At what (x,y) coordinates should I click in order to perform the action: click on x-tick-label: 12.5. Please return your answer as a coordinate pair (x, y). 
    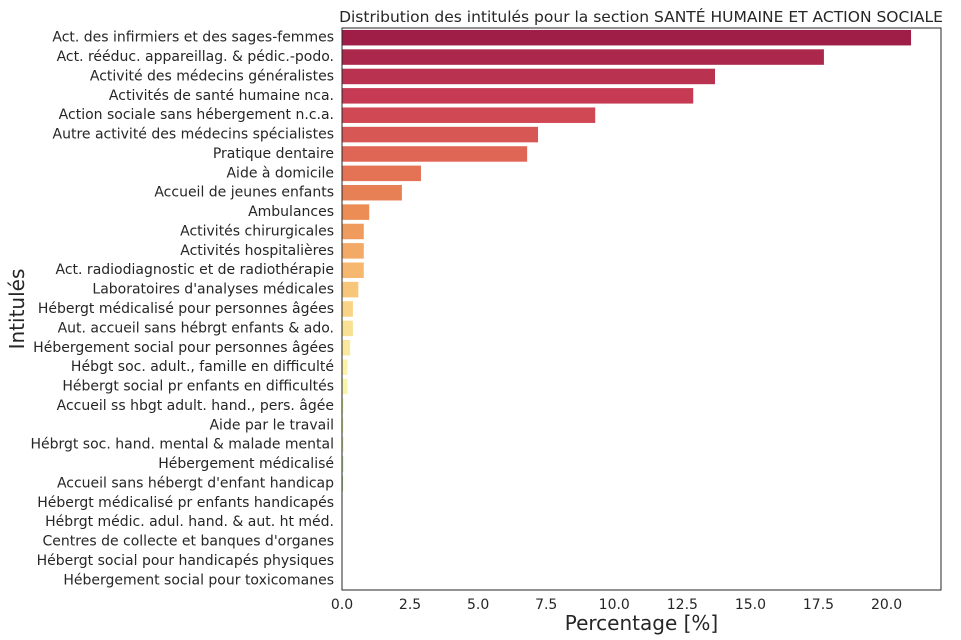
    Looking at the image, I should click on (682, 605).